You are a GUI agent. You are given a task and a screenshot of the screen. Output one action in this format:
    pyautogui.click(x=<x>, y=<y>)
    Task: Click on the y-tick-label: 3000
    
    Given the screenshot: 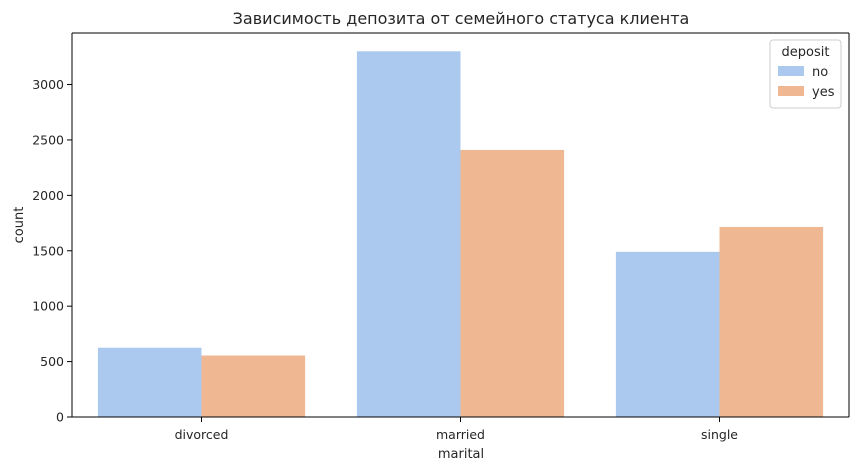 What is the action you would take?
    pyautogui.click(x=48, y=84)
    